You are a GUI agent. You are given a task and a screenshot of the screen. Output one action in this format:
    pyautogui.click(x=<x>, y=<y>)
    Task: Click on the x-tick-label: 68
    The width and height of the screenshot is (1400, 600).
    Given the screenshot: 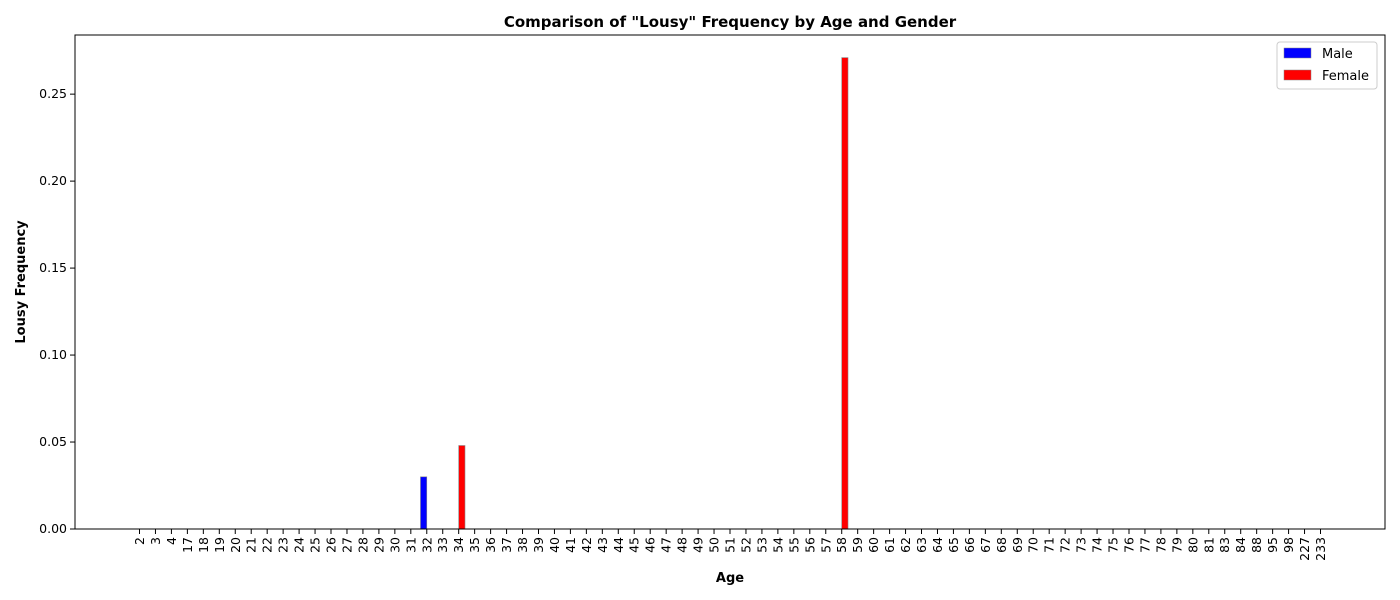 What is the action you would take?
    pyautogui.click(x=1001, y=545)
    